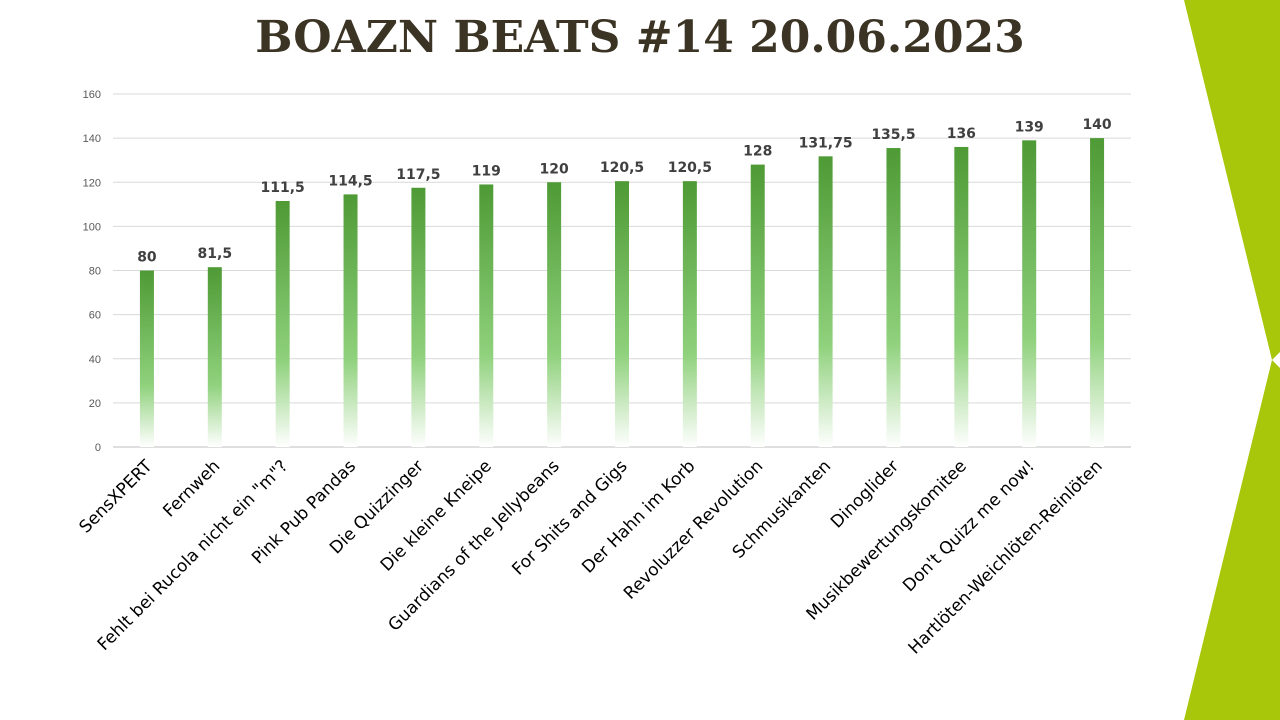  Describe the element at coordinates (116, 496) in the screenshot. I see `category-label: SensXPERT` at that location.